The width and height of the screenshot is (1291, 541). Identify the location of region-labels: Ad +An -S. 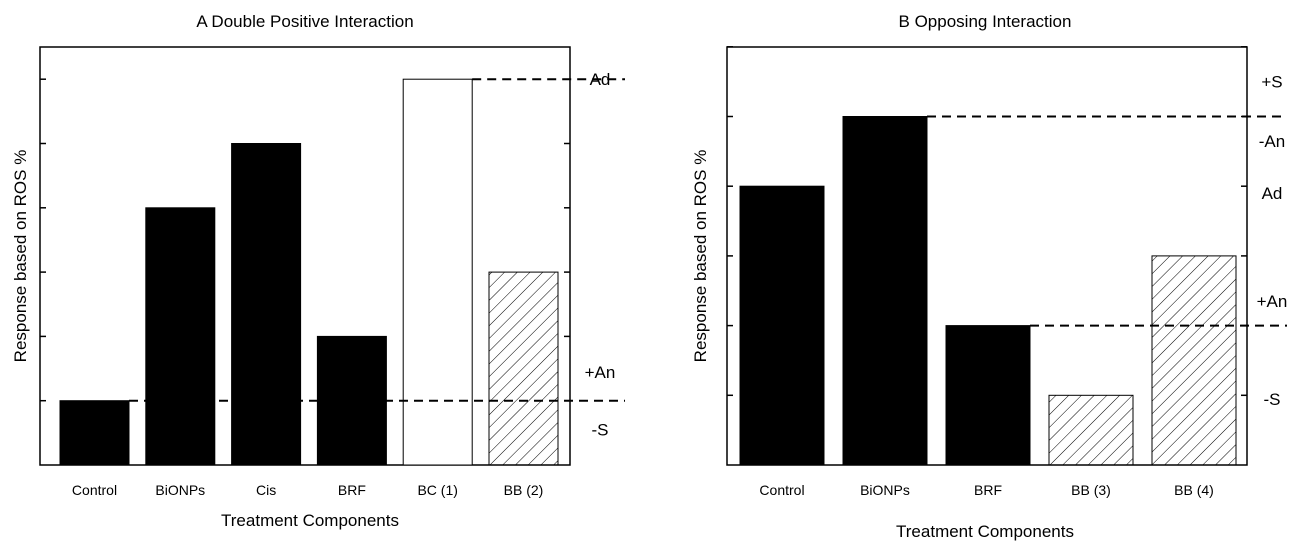
(600, 254).